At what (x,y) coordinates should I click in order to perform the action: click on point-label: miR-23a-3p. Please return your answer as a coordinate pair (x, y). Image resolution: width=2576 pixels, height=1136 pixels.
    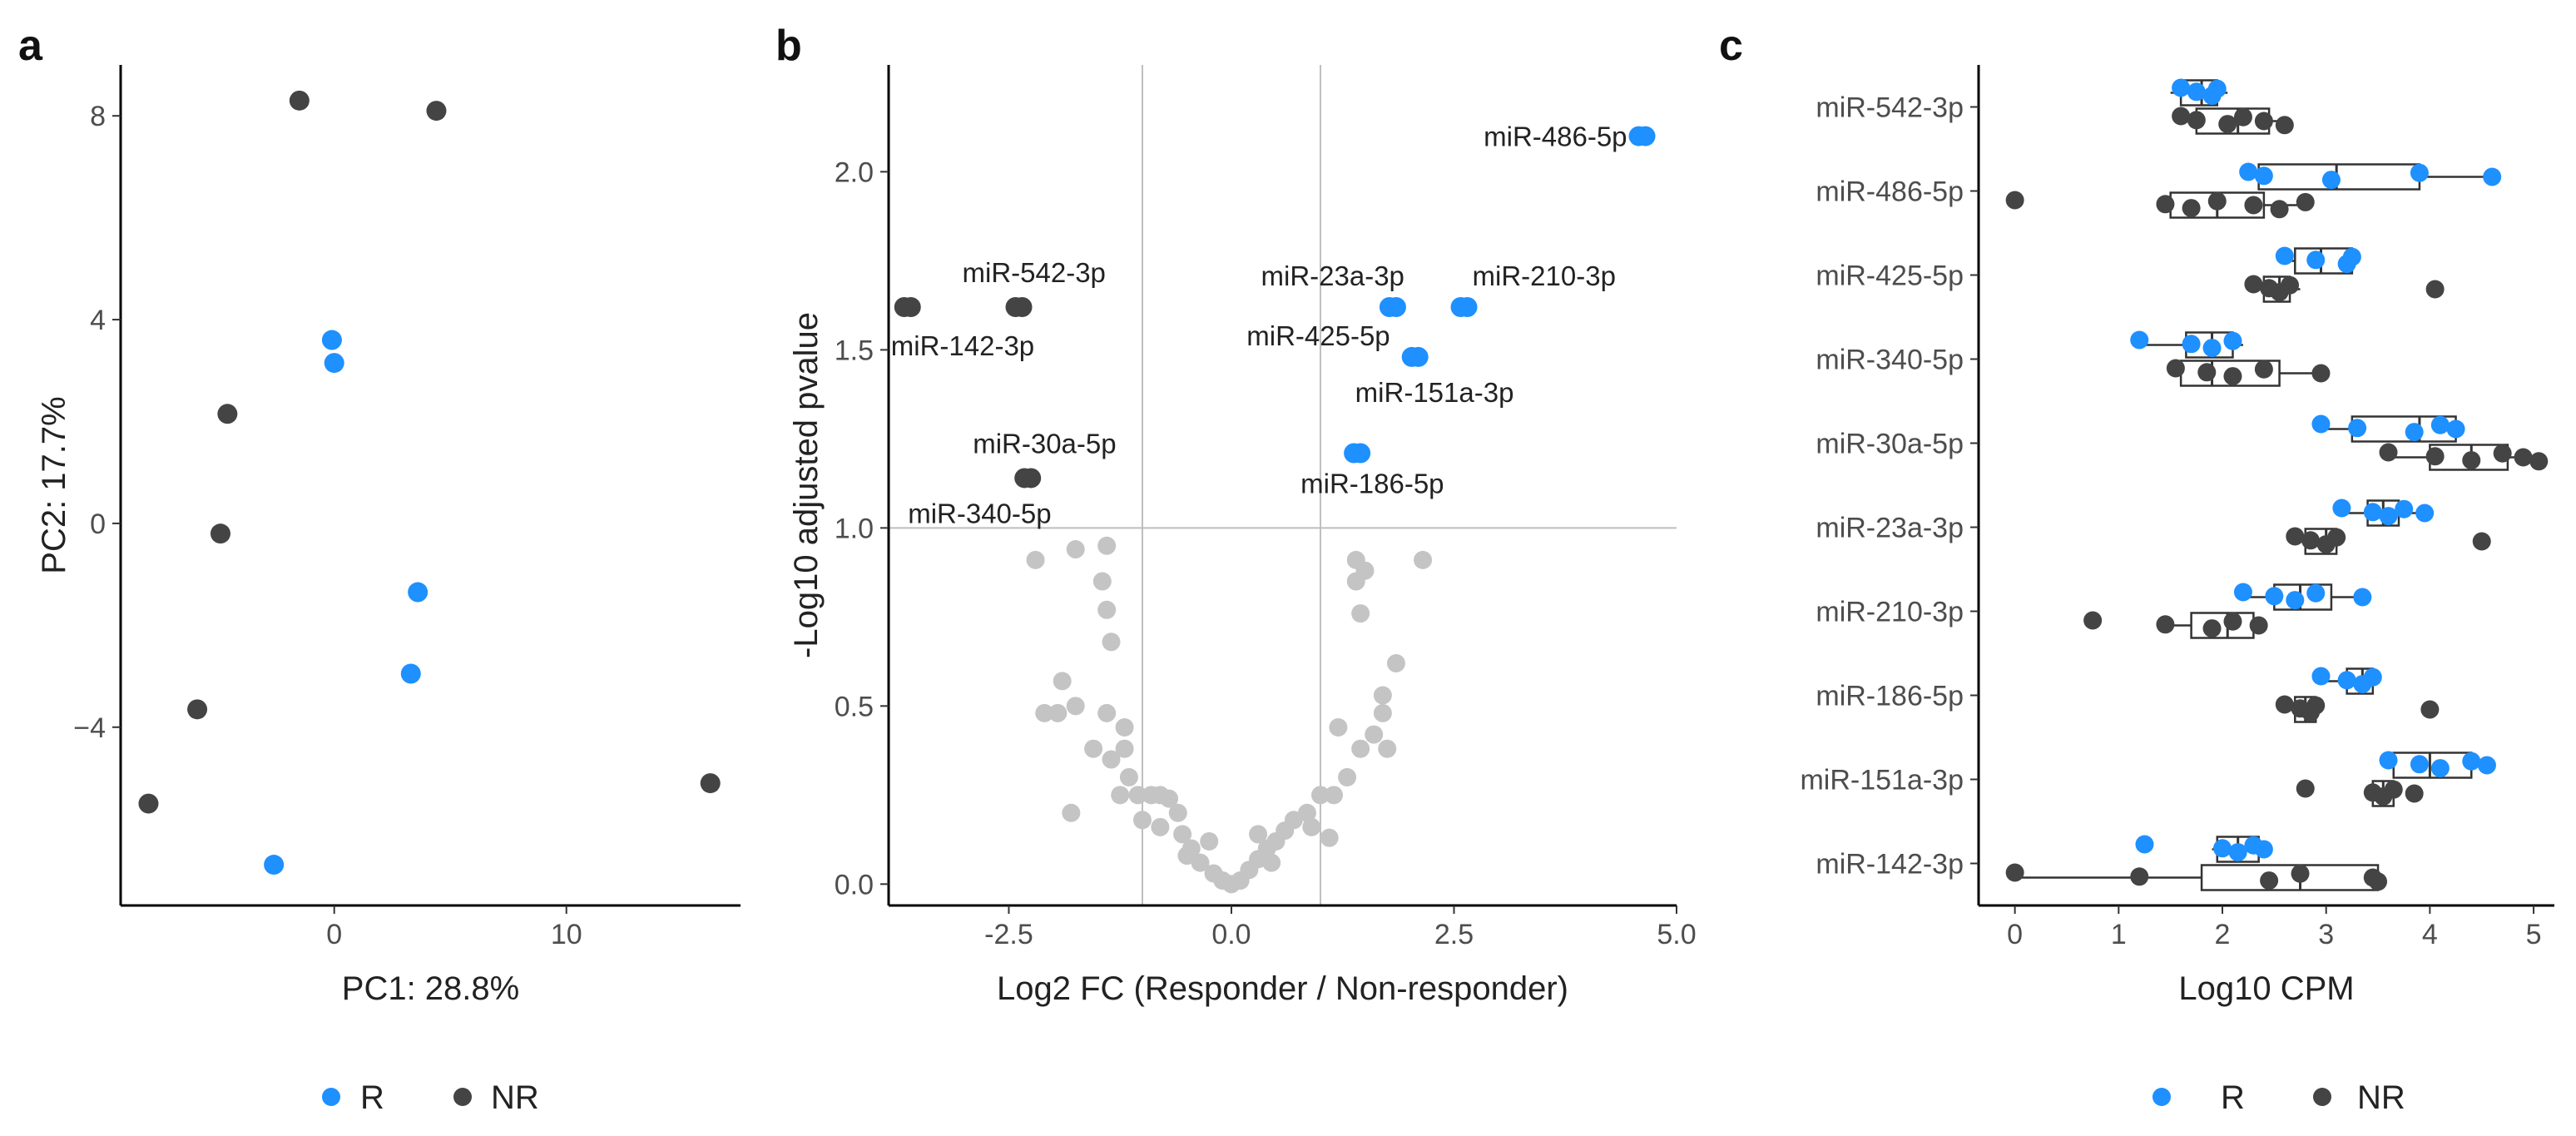
    Looking at the image, I should click on (1333, 275).